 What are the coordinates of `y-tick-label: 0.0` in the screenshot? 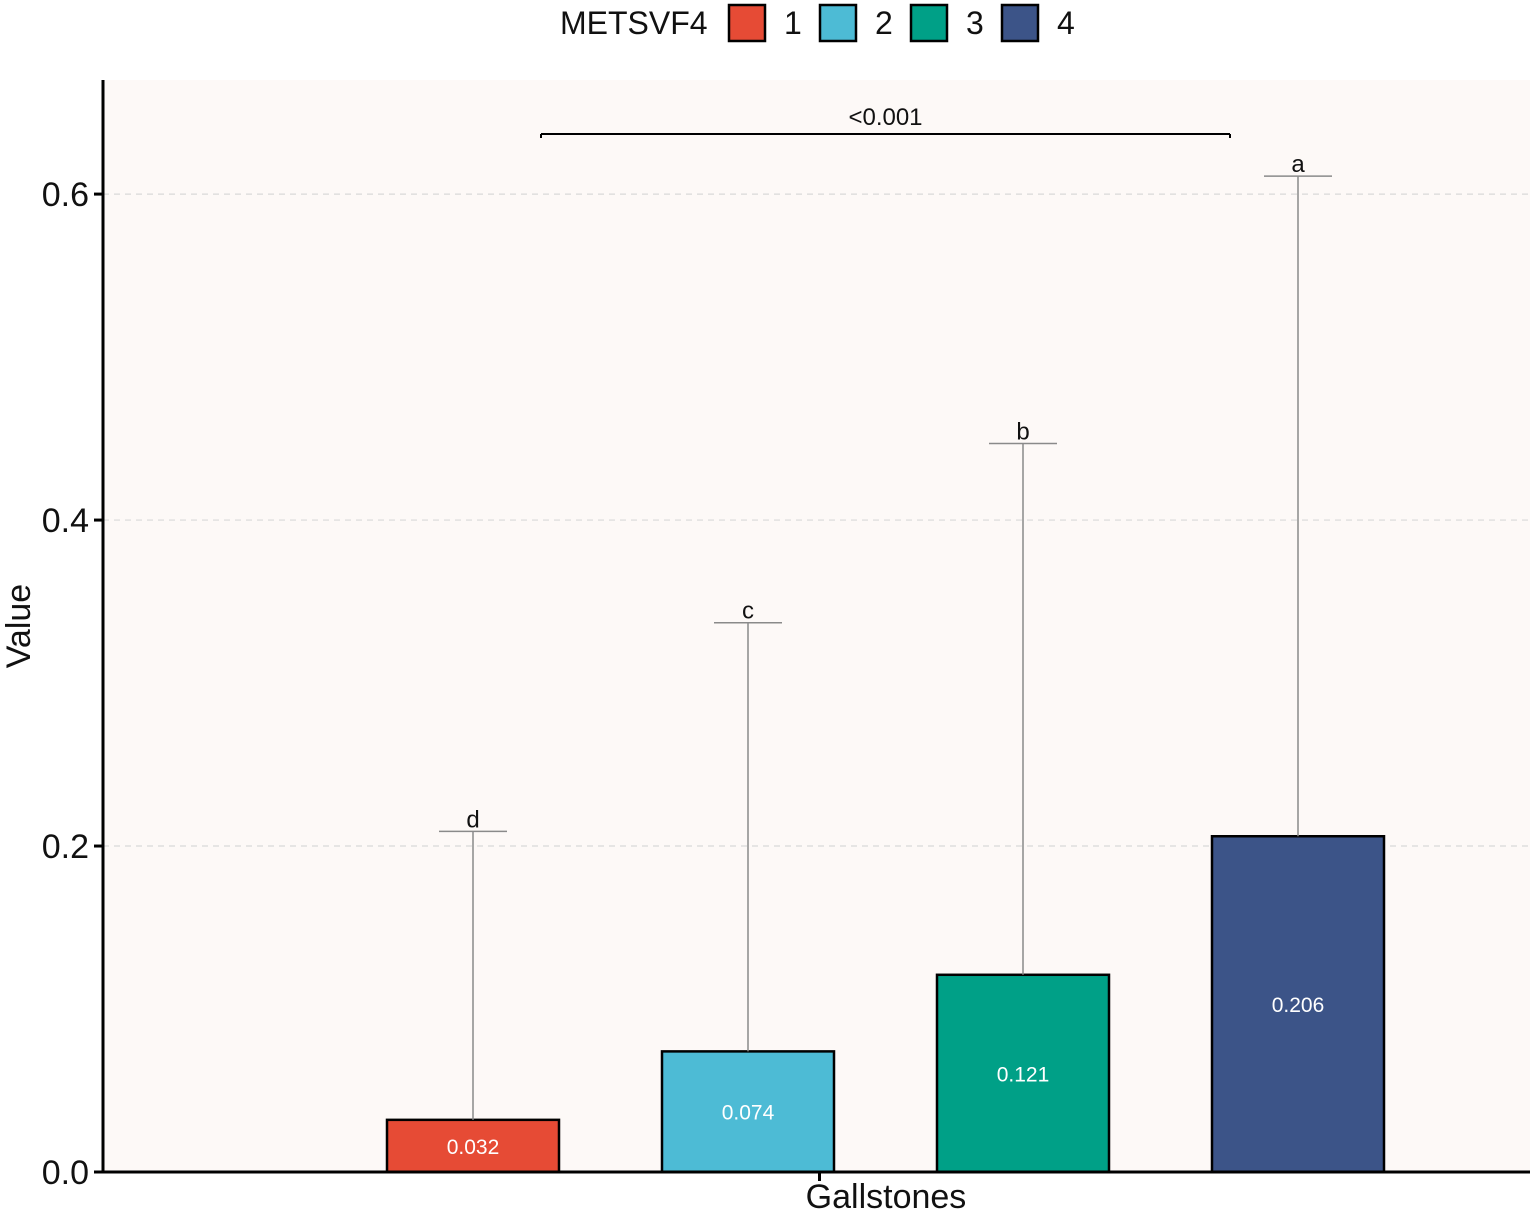 It's located at (65, 1173).